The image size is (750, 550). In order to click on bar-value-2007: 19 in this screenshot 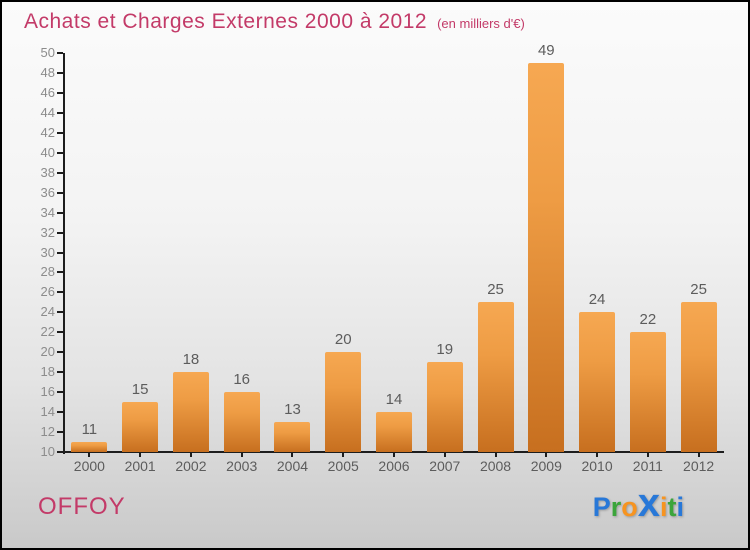, I will do `click(445, 350)`.